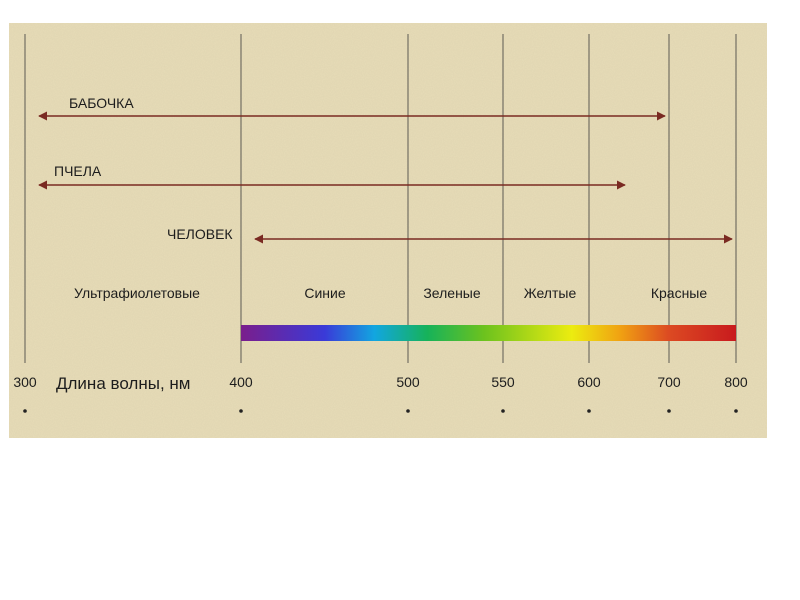 This screenshot has height=600, width=800. What do you see at coordinates (503, 382) in the screenshot?
I see `tick-label-550: 550` at bounding box center [503, 382].